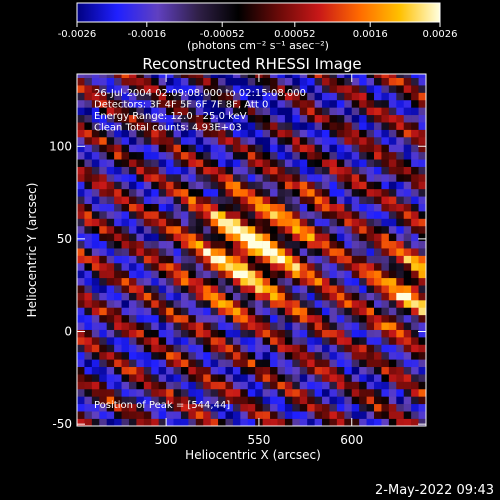  I want to click on annotation-line: Clean Total counts: 4.93E+03, so click(168, 128).